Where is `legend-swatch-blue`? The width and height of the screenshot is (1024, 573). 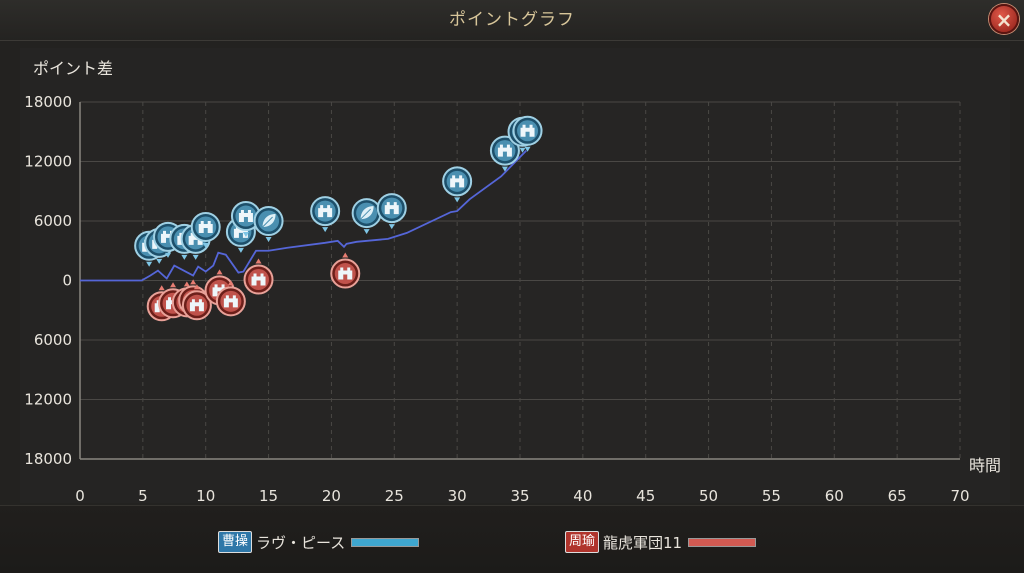
legend-swatch-blue is located at coordinates (385, 542).